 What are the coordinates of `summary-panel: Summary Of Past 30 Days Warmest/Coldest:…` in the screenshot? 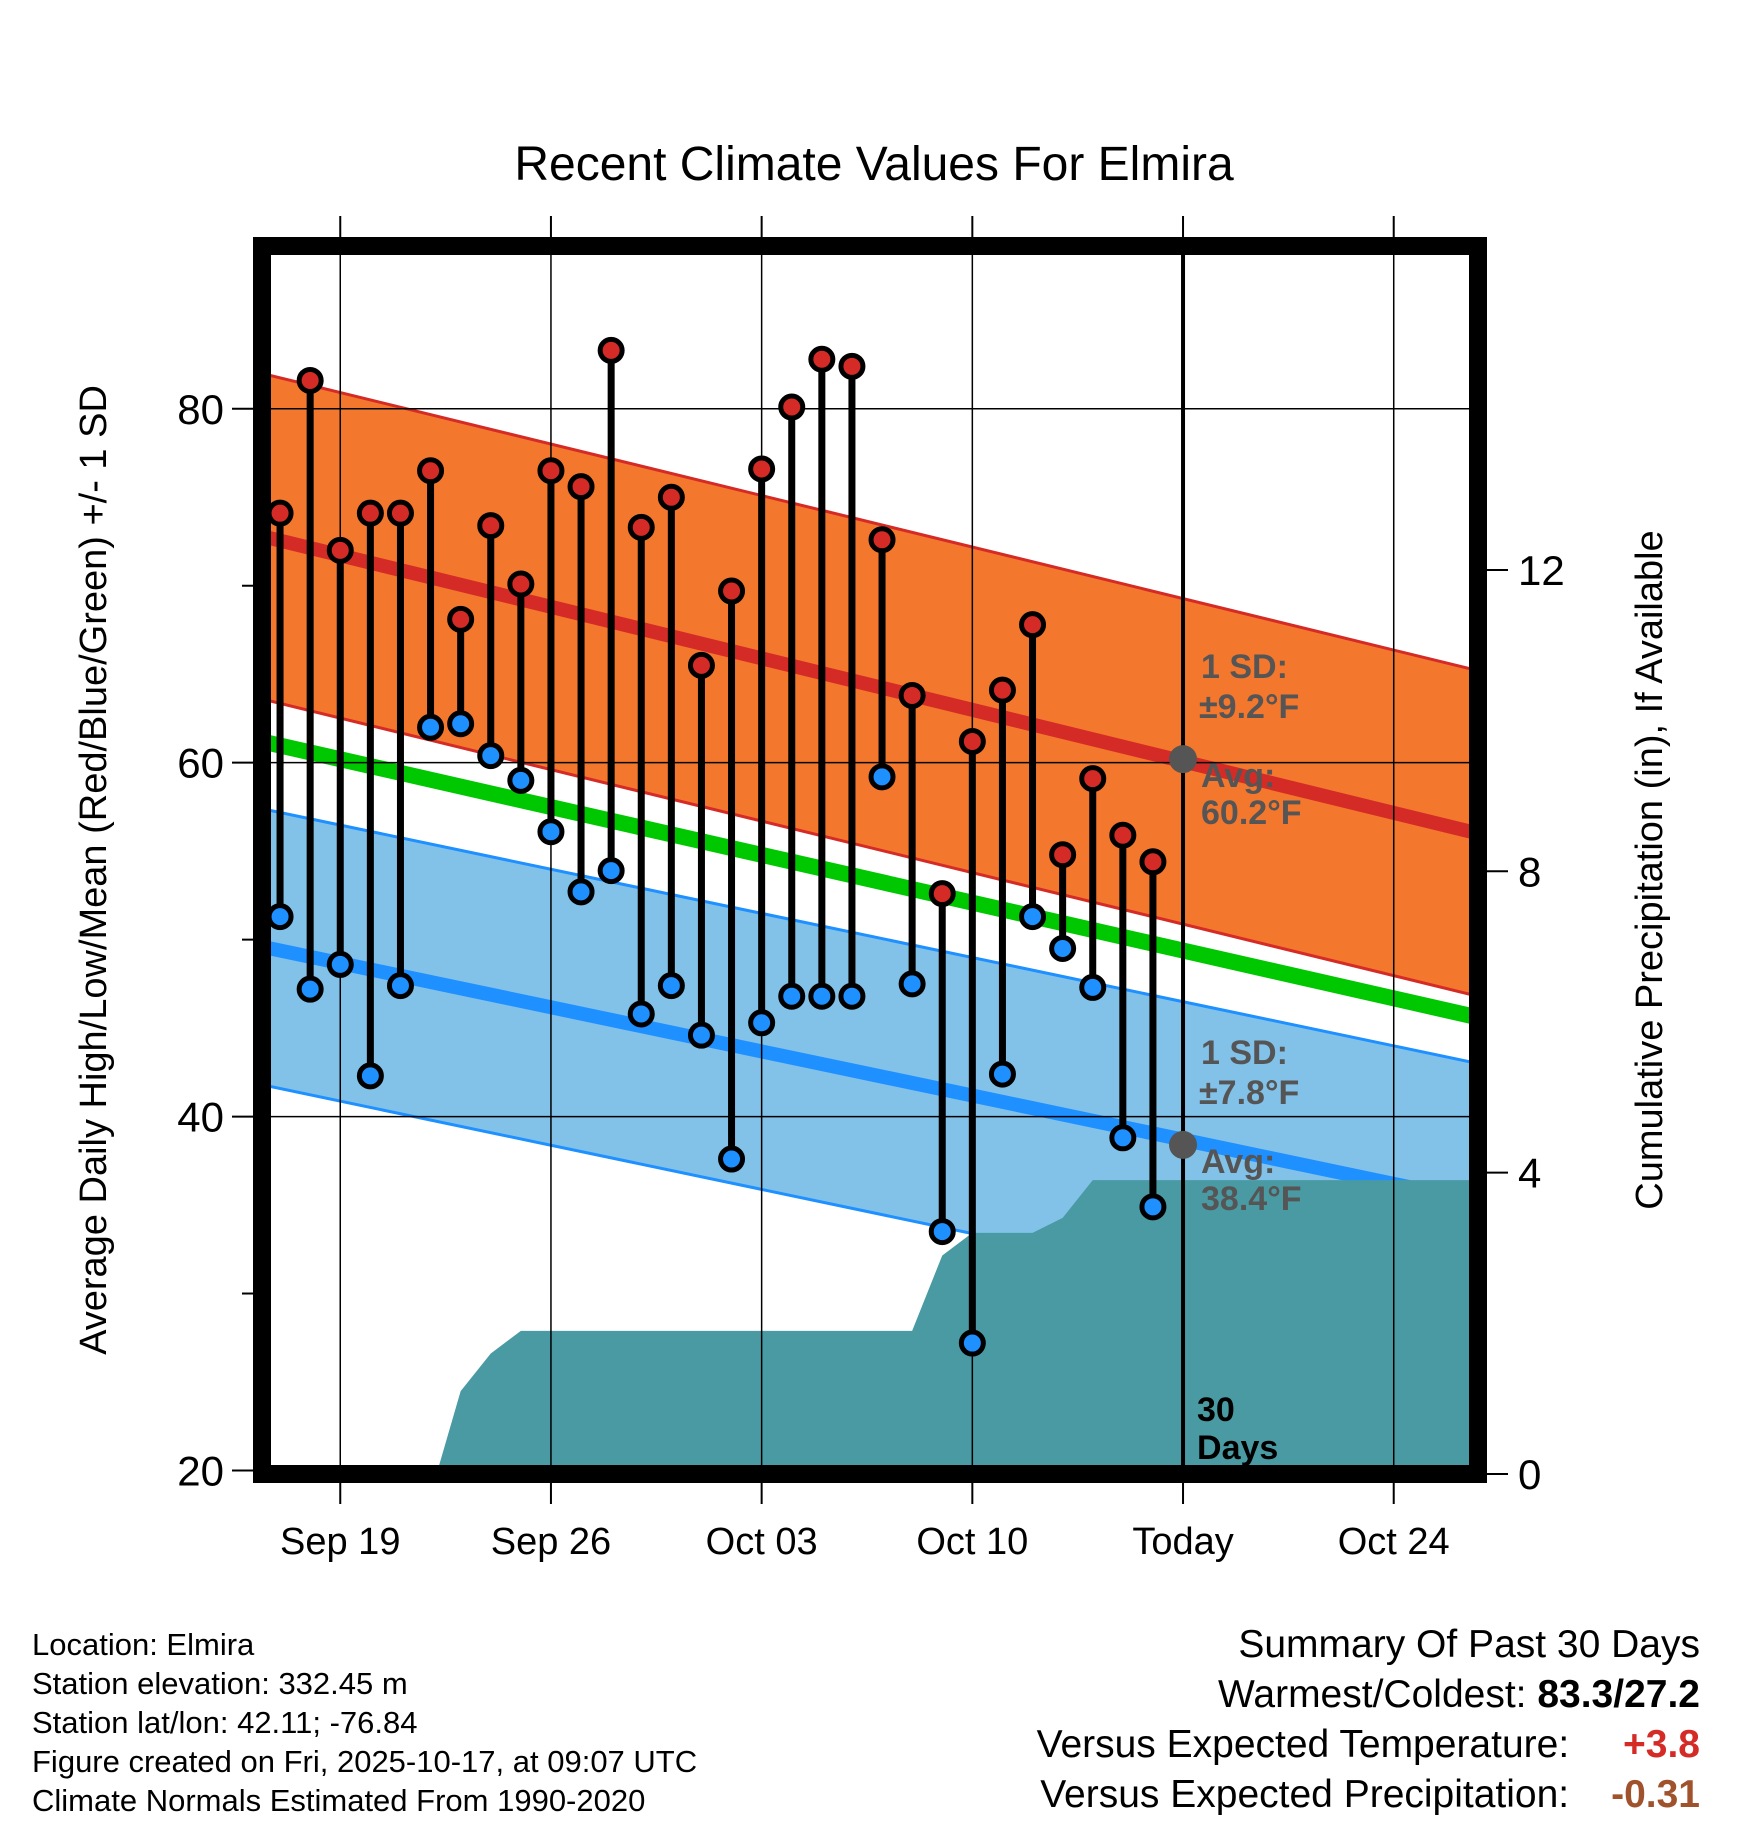 It's located at (1368, 1720).